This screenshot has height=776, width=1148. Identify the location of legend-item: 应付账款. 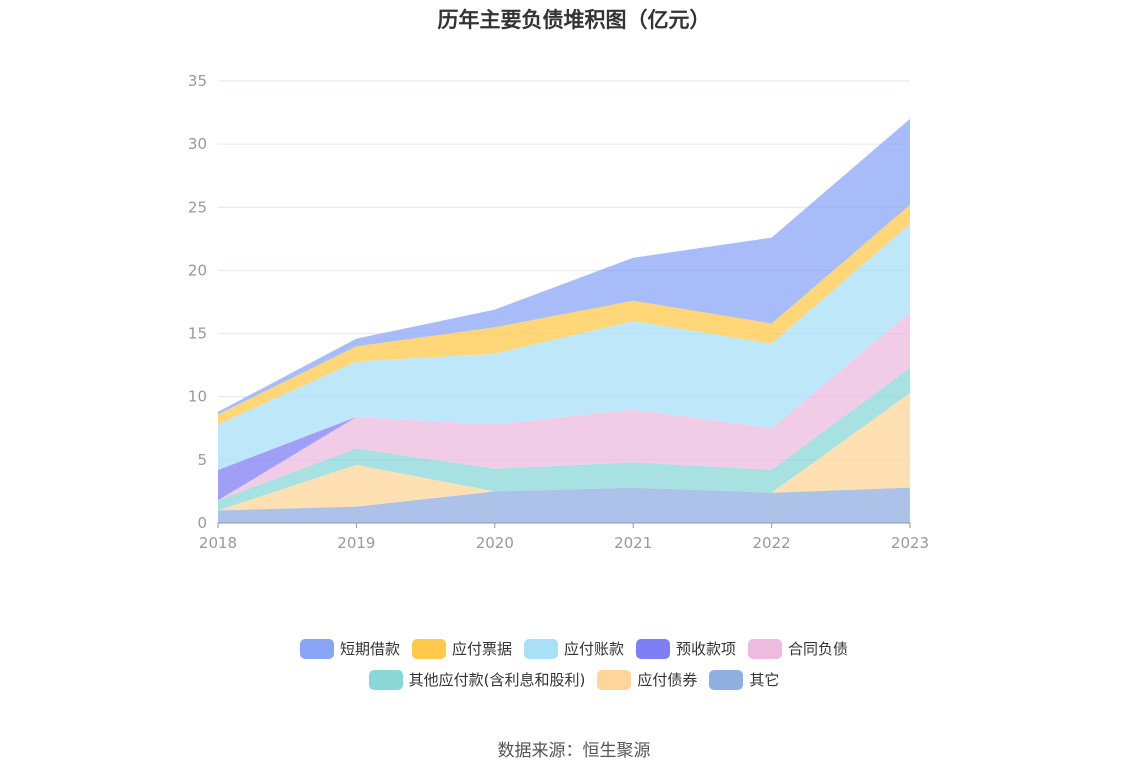
(573, 648).